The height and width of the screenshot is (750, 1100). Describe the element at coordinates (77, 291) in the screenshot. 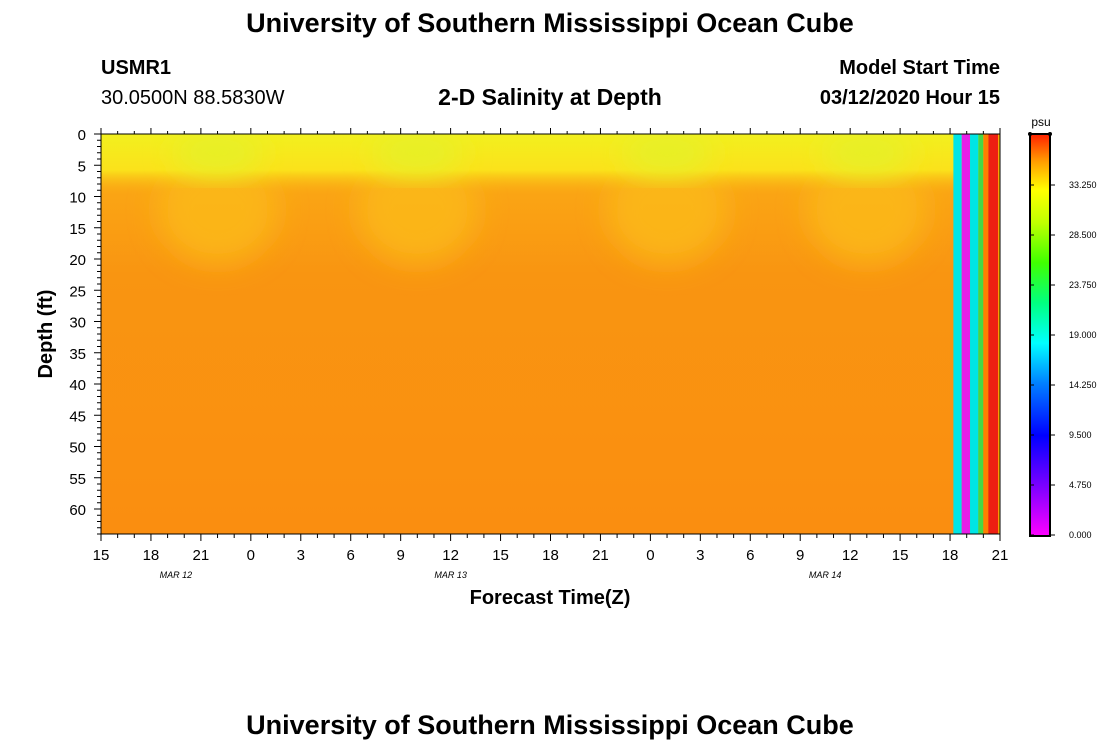

I see `y-tick-label: 25` at that location.